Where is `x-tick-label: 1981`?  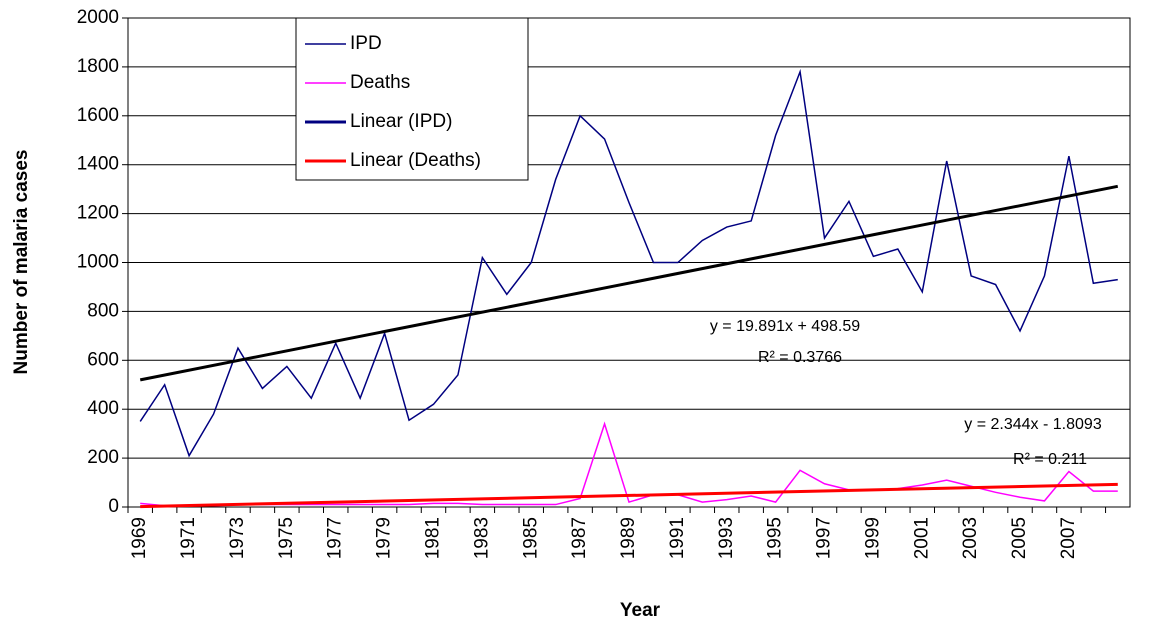
x-tick-label: 1981 is located at coordinates (433, 538).